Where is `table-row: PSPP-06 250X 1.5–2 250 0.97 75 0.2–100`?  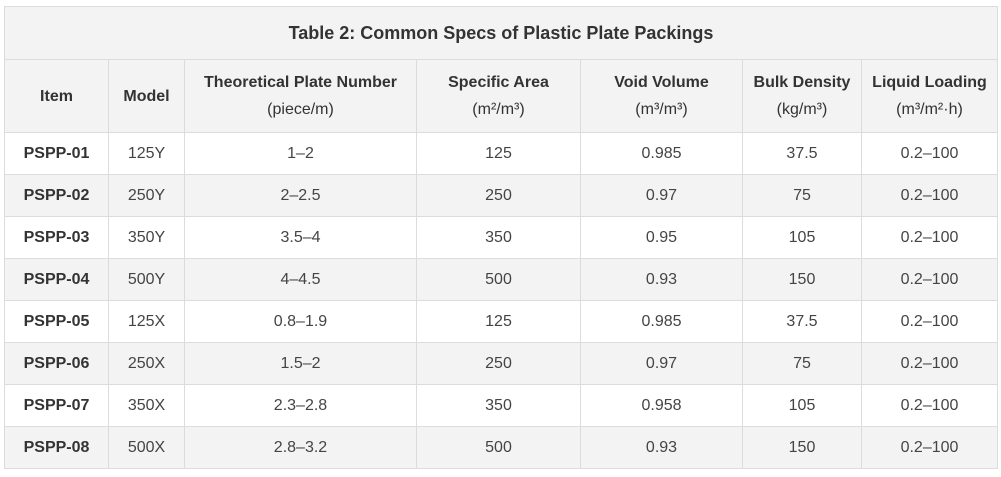 table-row: PSPP-06 250X 1.5–2 250 0.97 75 0.2–100 is located at coordinates (501, 363).